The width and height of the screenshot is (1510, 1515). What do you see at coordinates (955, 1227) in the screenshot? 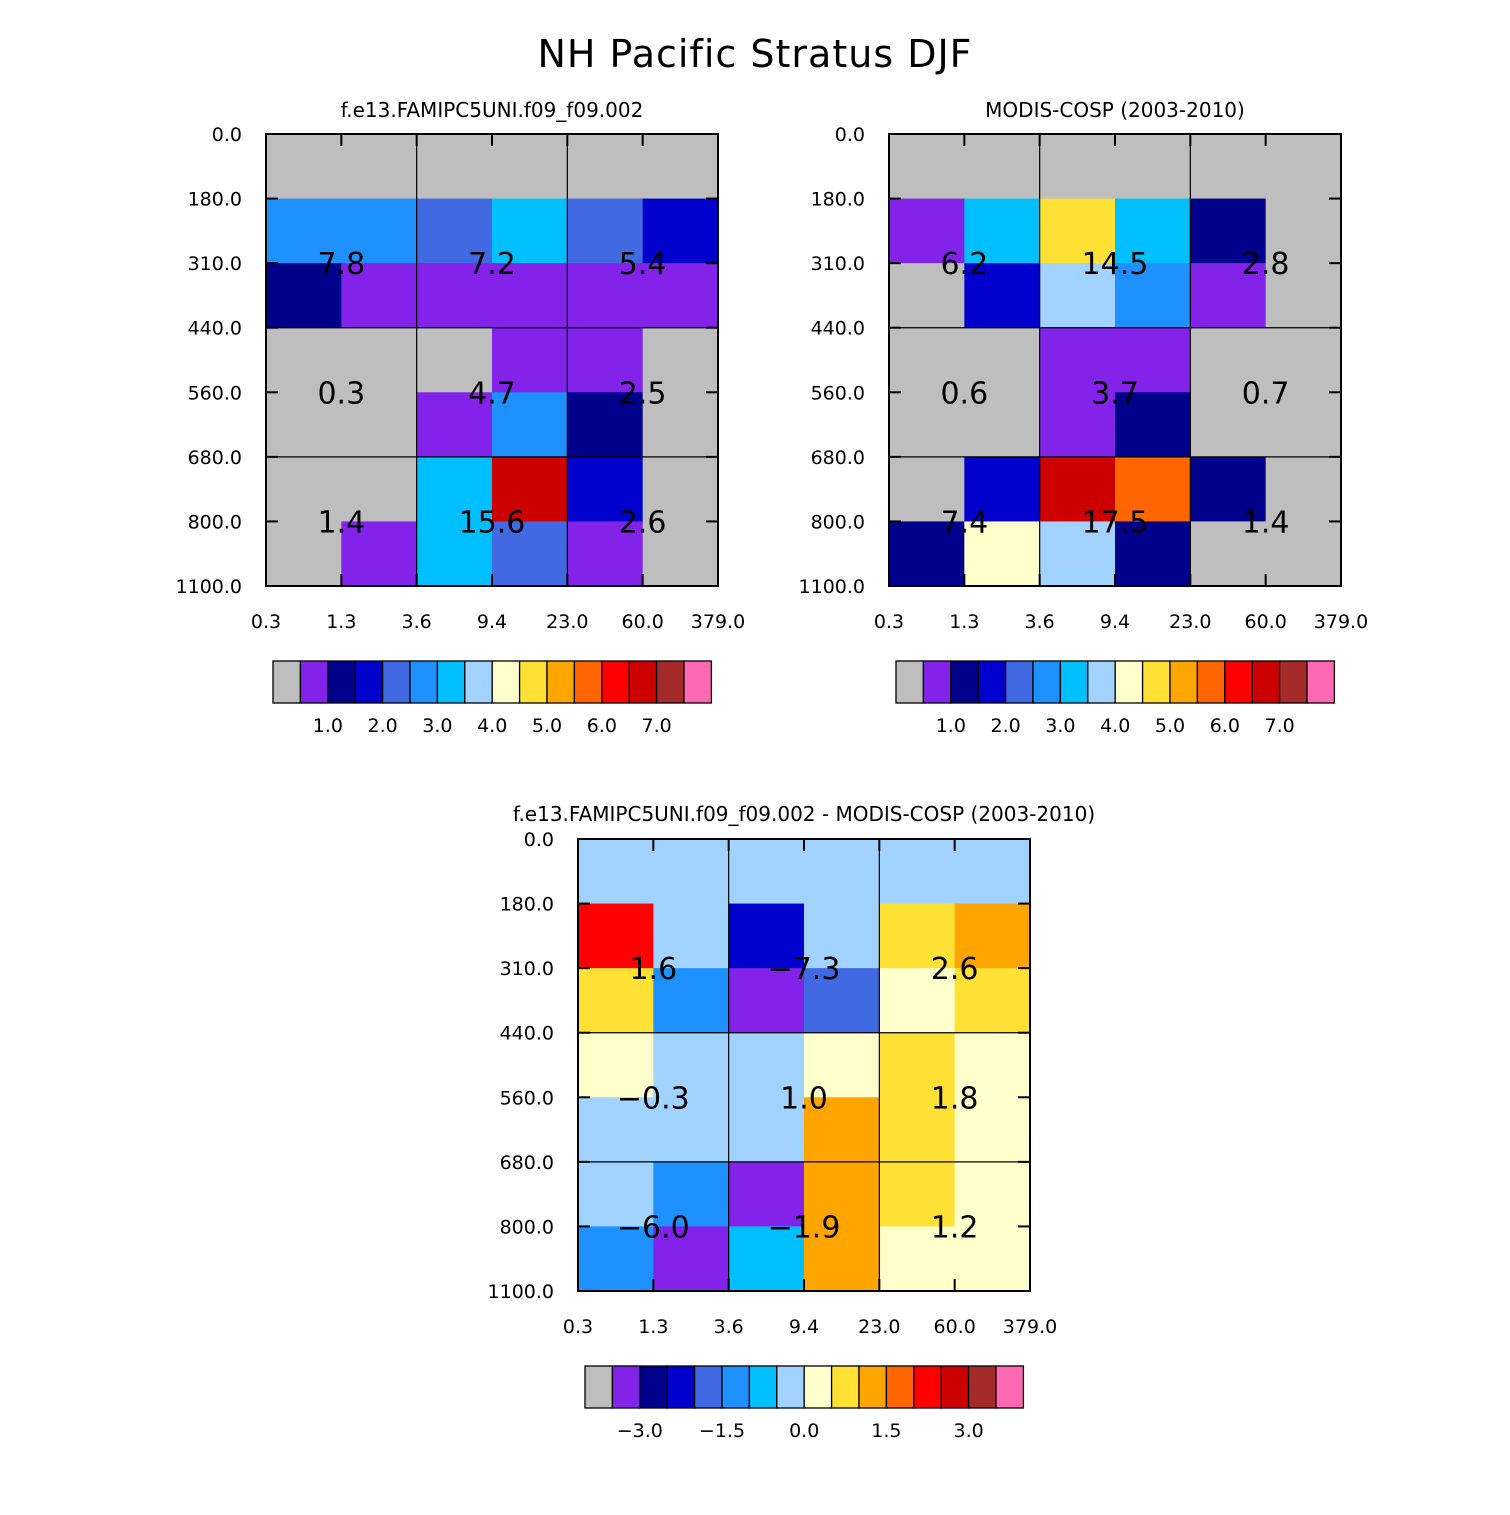
I see `box-value-label: 1.2` at bounding box center [955, 1227].